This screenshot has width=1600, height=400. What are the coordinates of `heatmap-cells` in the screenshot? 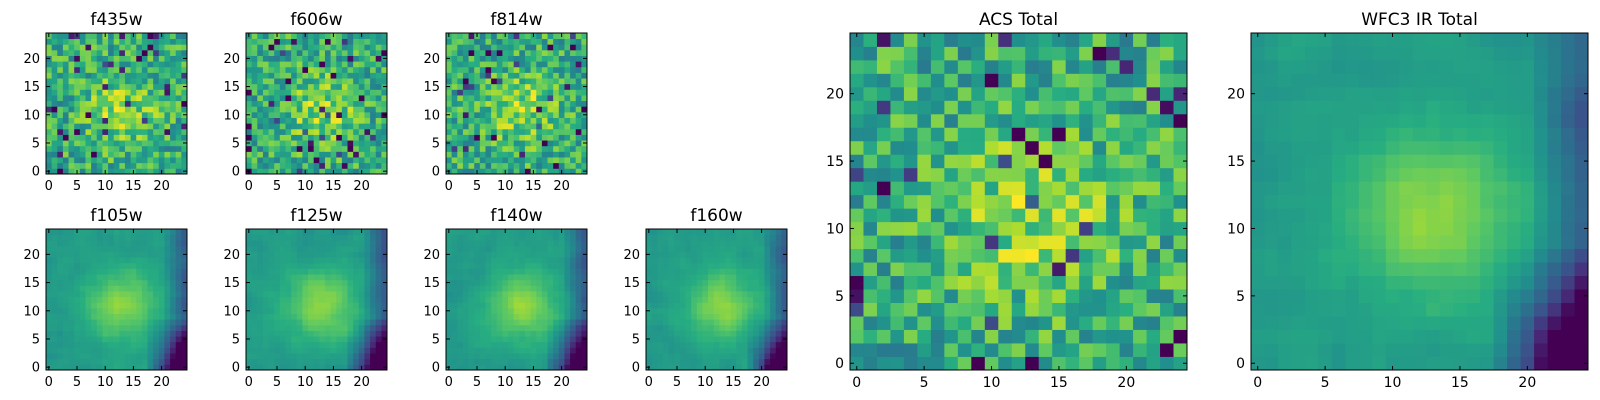 It's located at (317, 300).